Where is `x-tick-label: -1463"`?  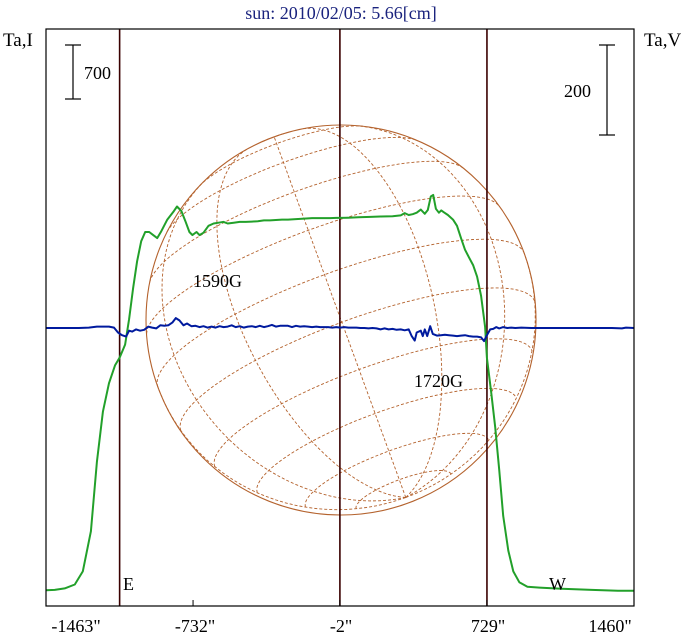
x-tick-label: -1463" is located at coordinates (75, 626).